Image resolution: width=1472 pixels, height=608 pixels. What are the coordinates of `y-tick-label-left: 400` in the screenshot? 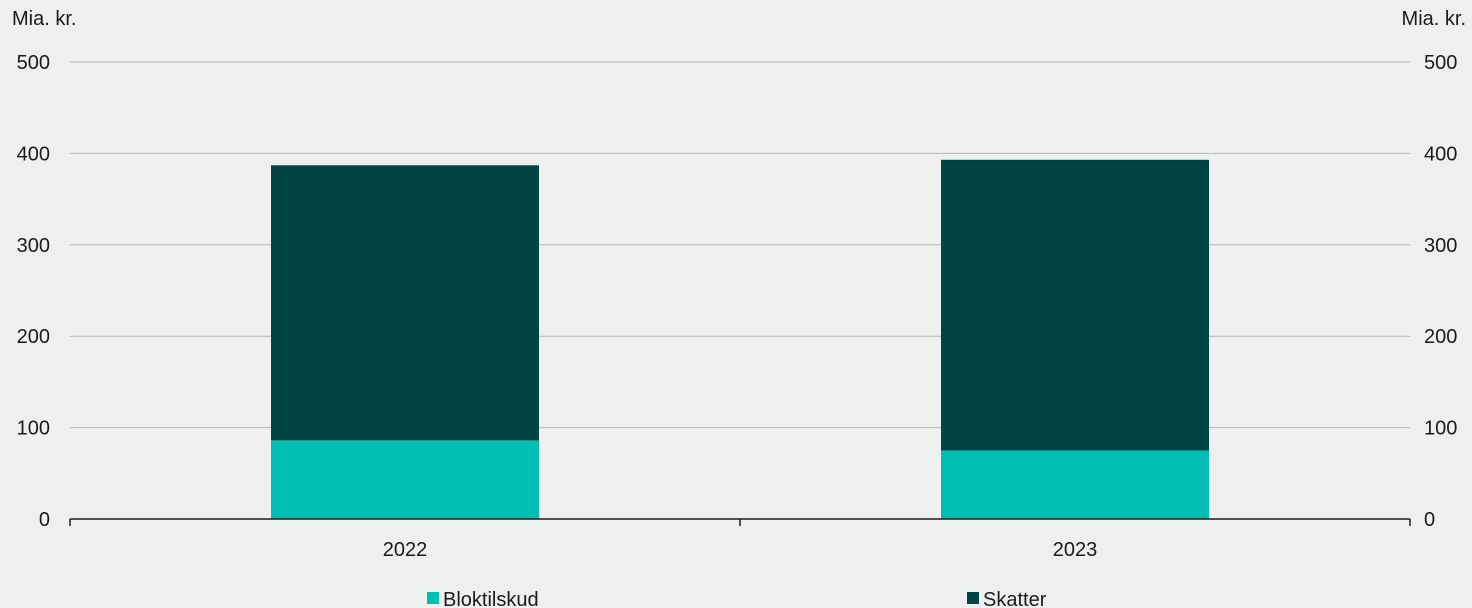 It's located at (33, 154).